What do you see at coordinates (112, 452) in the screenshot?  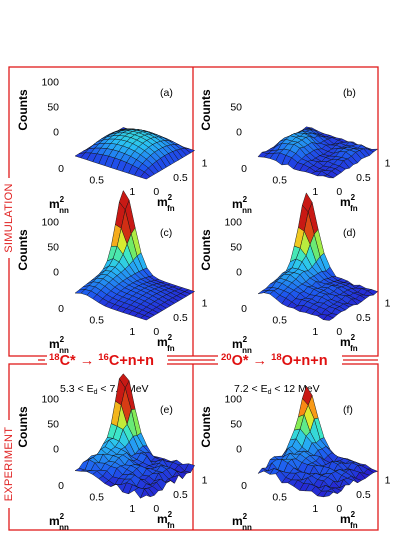 I see `surface-panel-5: 0 50 100 0 0.5 1 0 0.5 1 Counts m2 nn m2 fn (e)` at bounding box center [112, 452].